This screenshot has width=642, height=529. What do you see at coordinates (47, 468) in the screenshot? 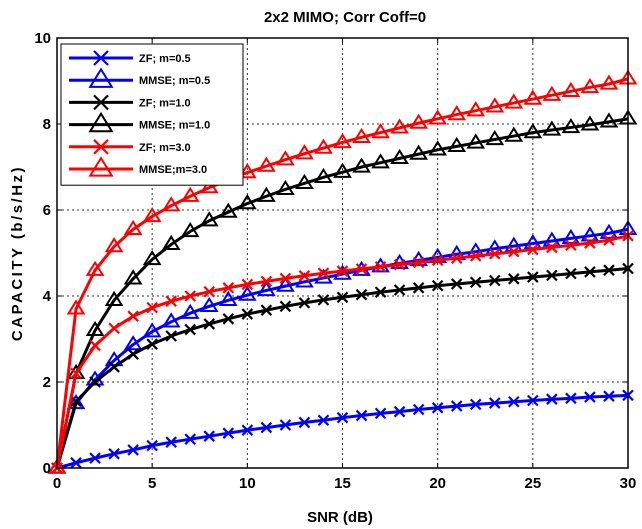
I see `y-tick-label: 0` at bounding box center [47, 468].